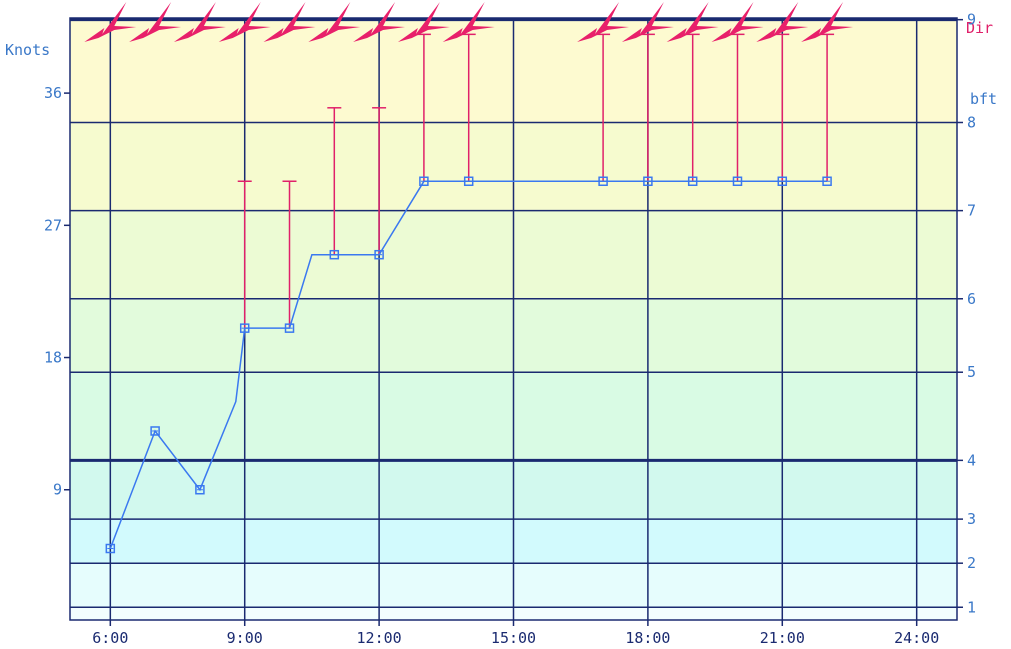 The width and height of the screenshot is (1011, 649). Describe the element at coordinates (971, 20) in the screenshot. I see `right-tick-label: 9` at that location.